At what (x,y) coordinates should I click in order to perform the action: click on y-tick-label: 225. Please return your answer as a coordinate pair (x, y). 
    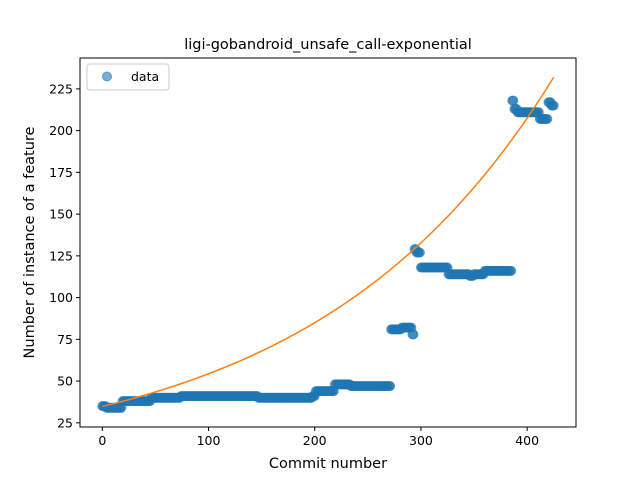
    Looking at the image, I should click on (61, 88).